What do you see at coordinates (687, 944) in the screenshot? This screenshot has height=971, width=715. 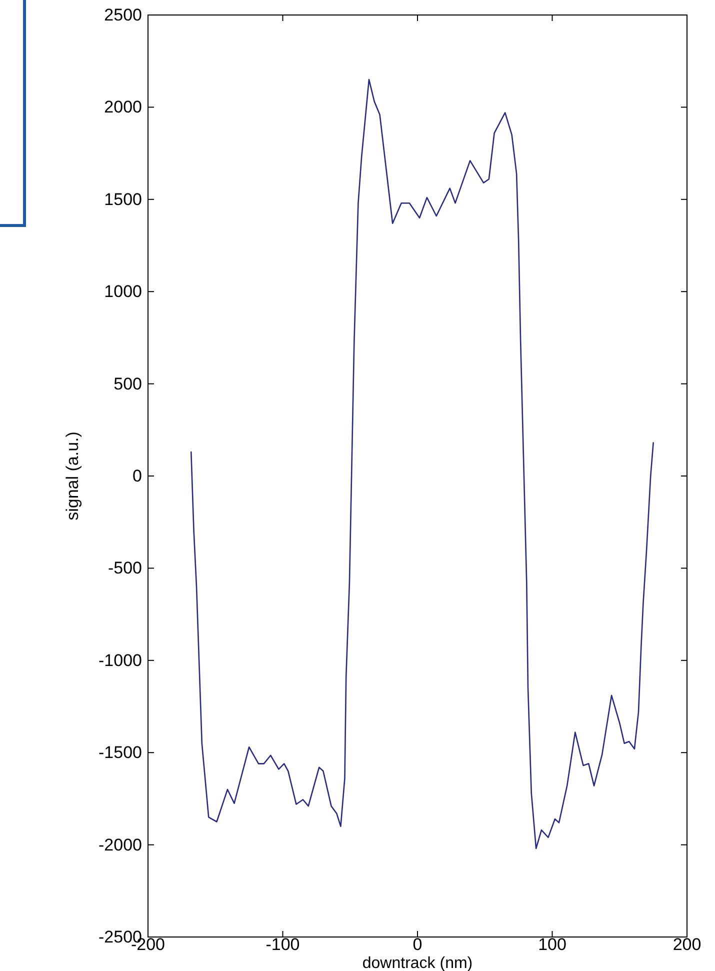 I see `x-tick-label: 200` at bounding box center [687, 944].